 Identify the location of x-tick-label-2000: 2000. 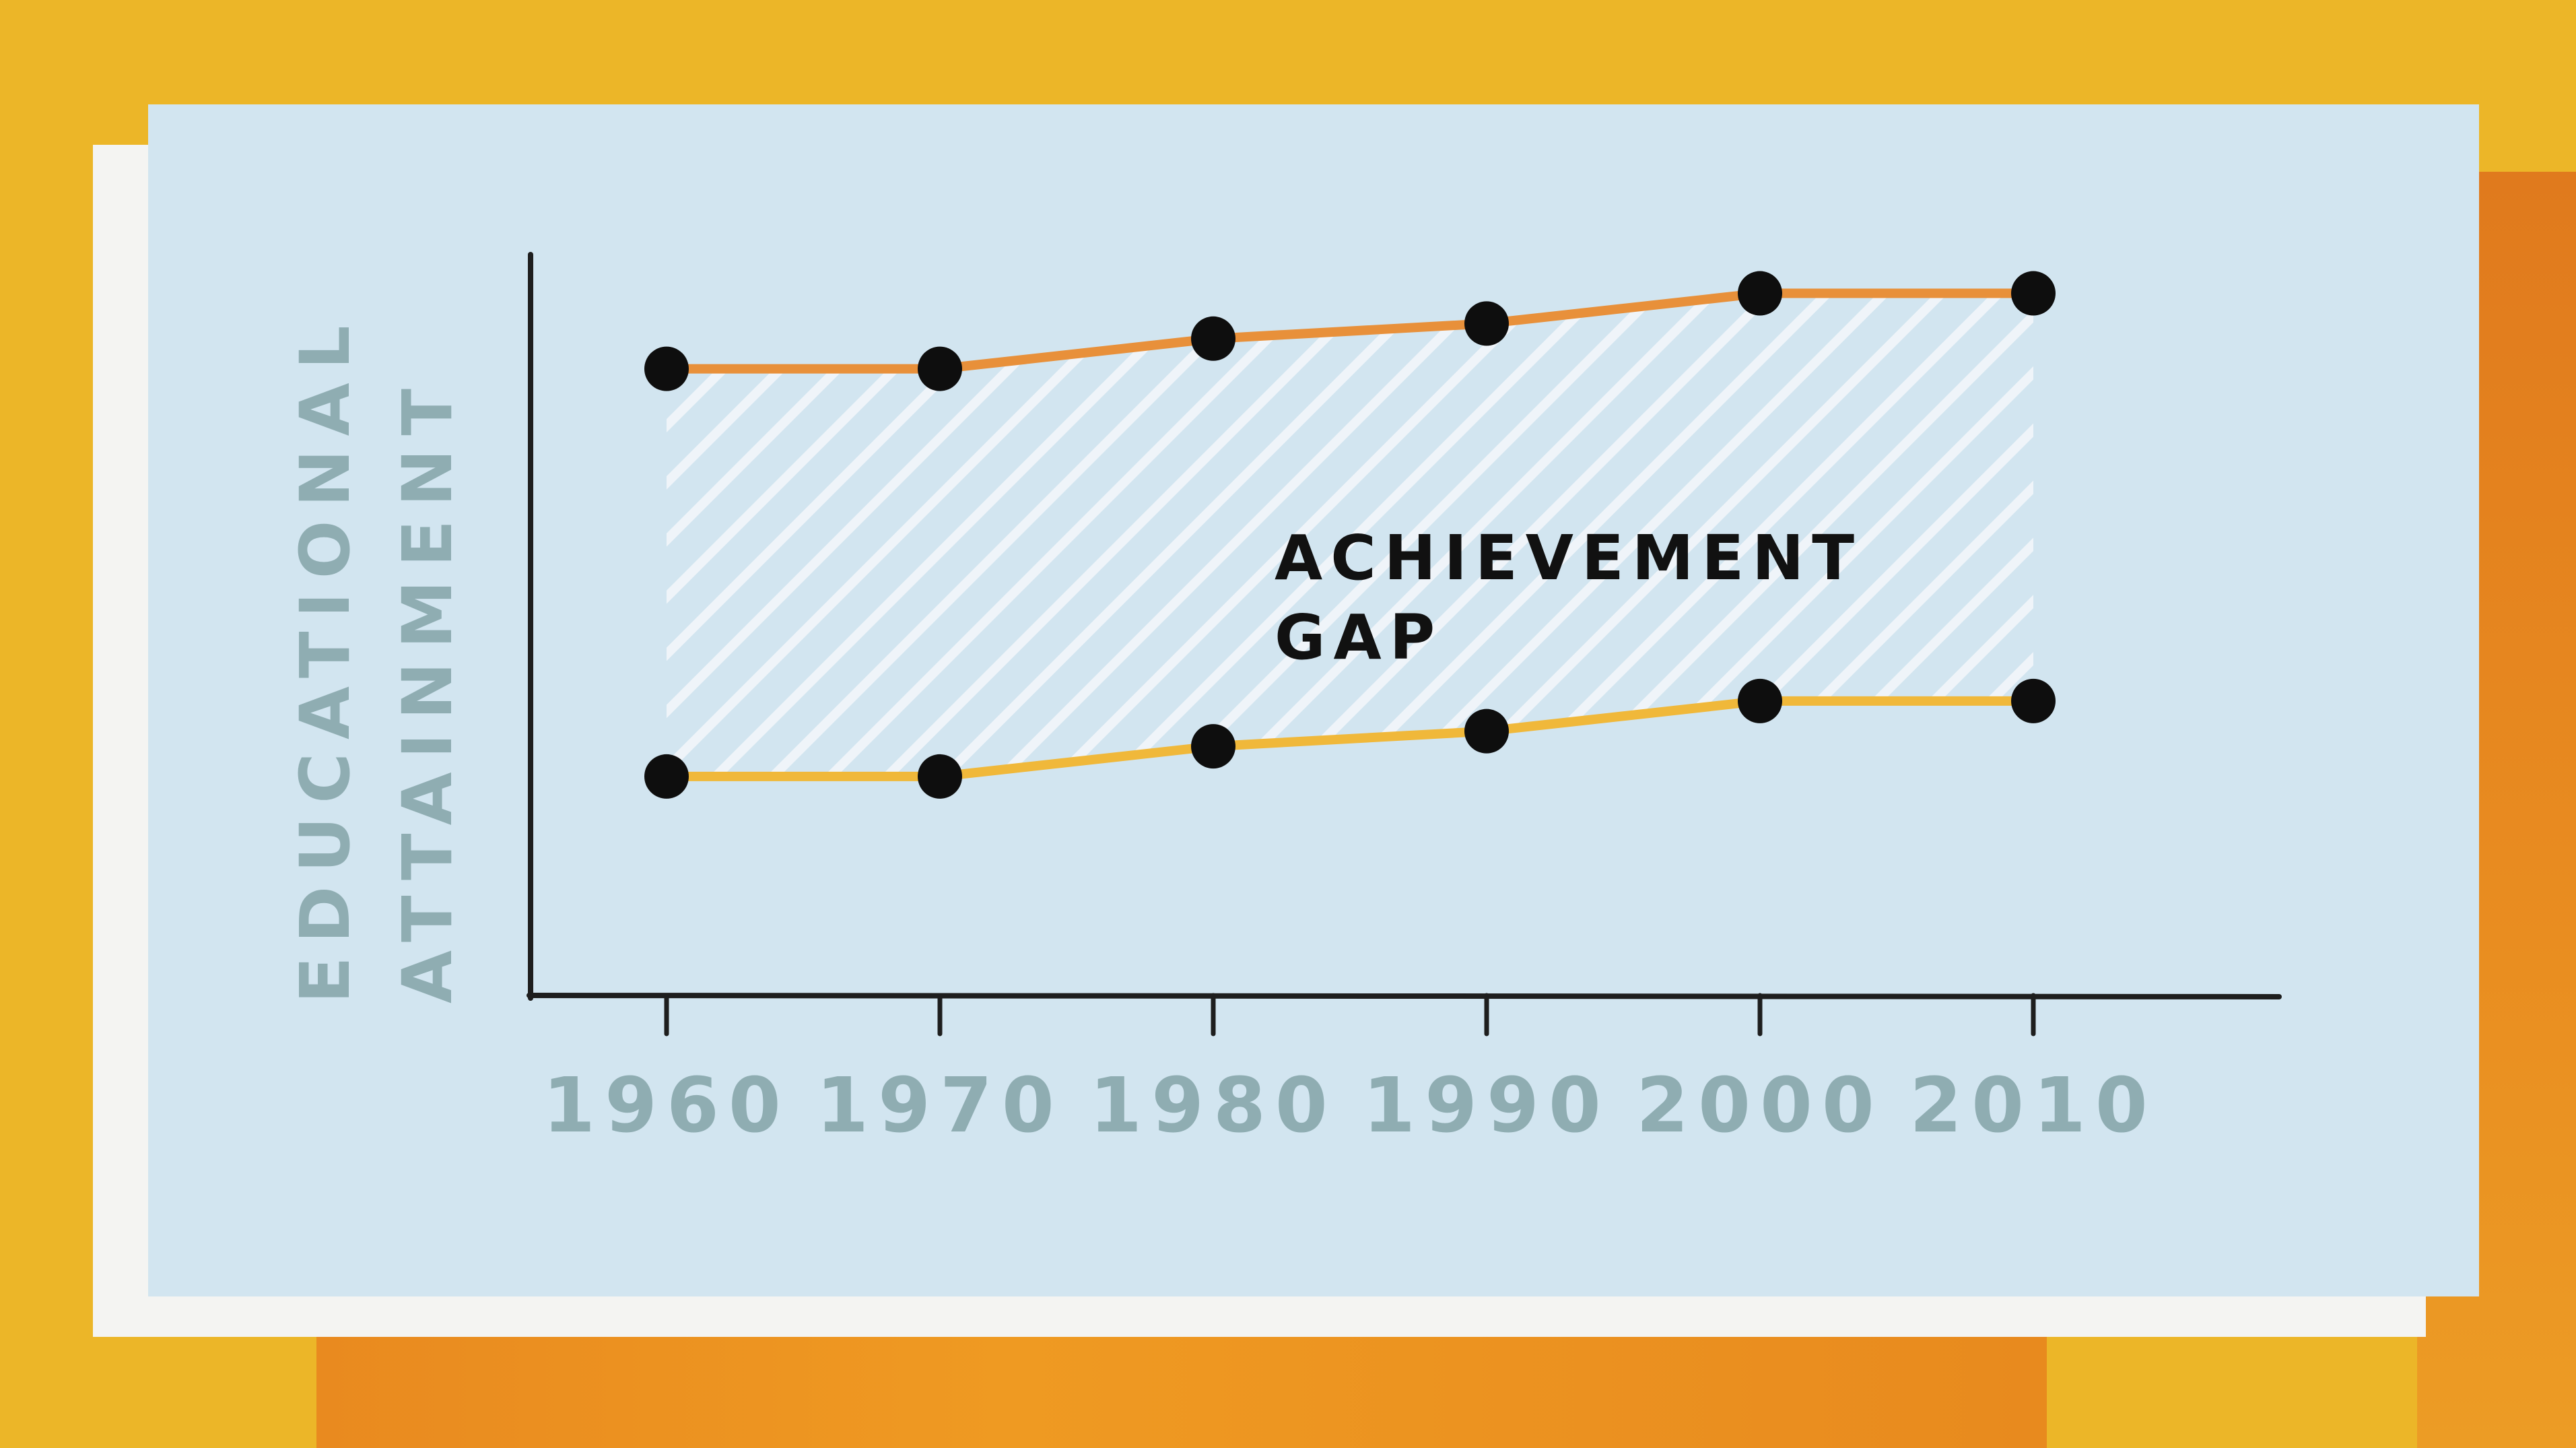
(1760, 1106).